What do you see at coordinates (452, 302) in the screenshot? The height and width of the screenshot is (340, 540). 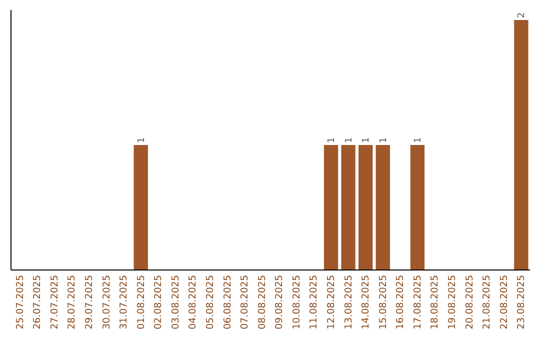 I see `x-tick-label: 19.08.2025` at bounding box center [452, 302].